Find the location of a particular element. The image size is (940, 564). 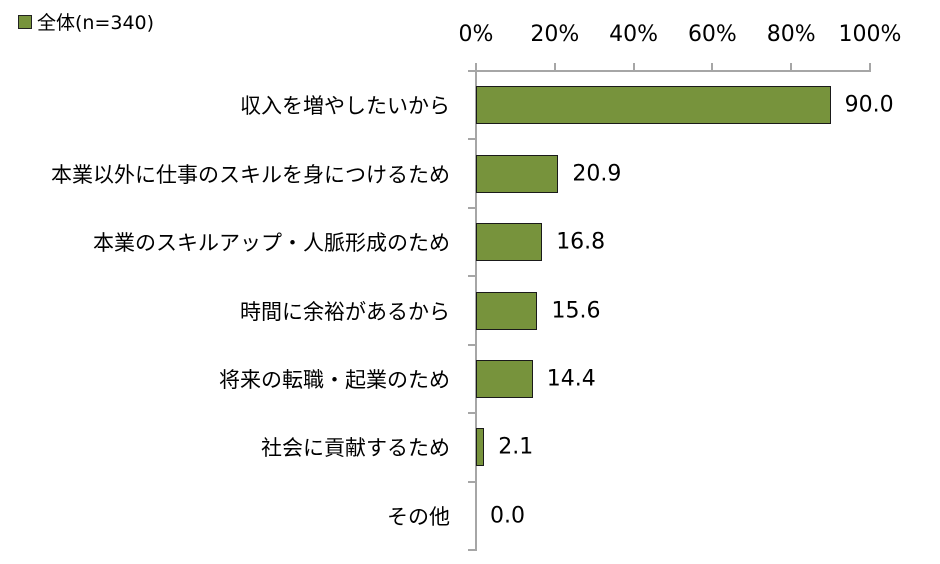

category-label: 本業のスキルアップ・人脈形成のため is located at coordinates (271, 243).